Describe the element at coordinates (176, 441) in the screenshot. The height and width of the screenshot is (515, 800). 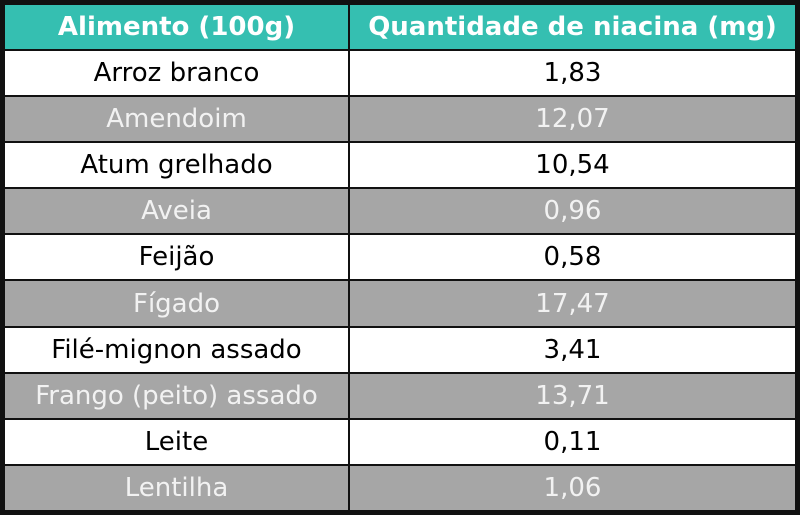
I see `food-cell: Leite` at that location.